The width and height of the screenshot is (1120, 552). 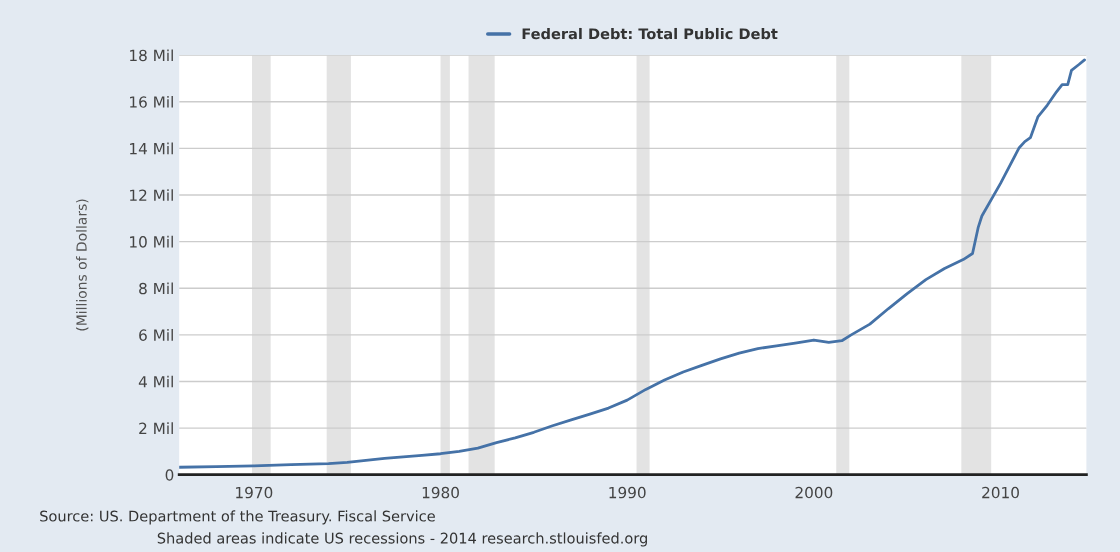 What do you see at coordinates (151, 241) in the screenshot?
I see `y-tick-label: 10 Mil` at bounding box center [151, 241].